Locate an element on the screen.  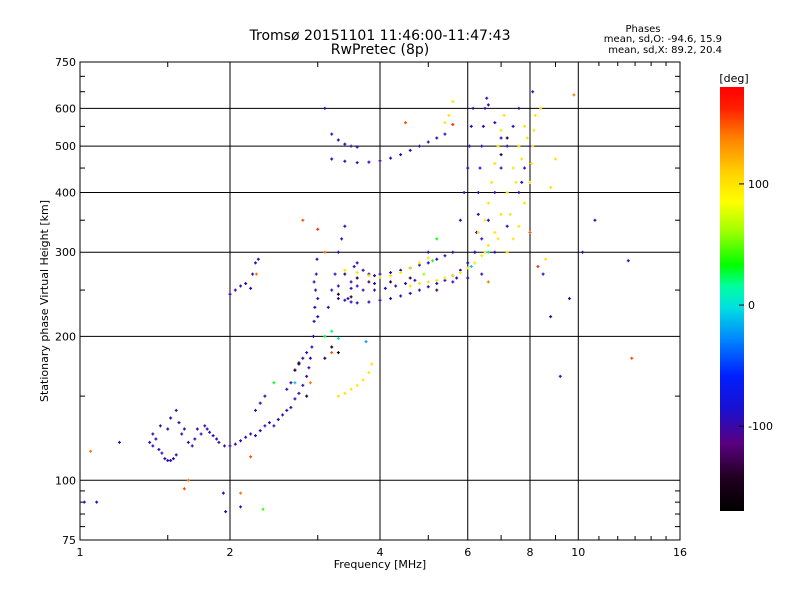
chart-title: Tromsø 20151101 11:46:00-11:47:43 is located at coordinates (380, 36).